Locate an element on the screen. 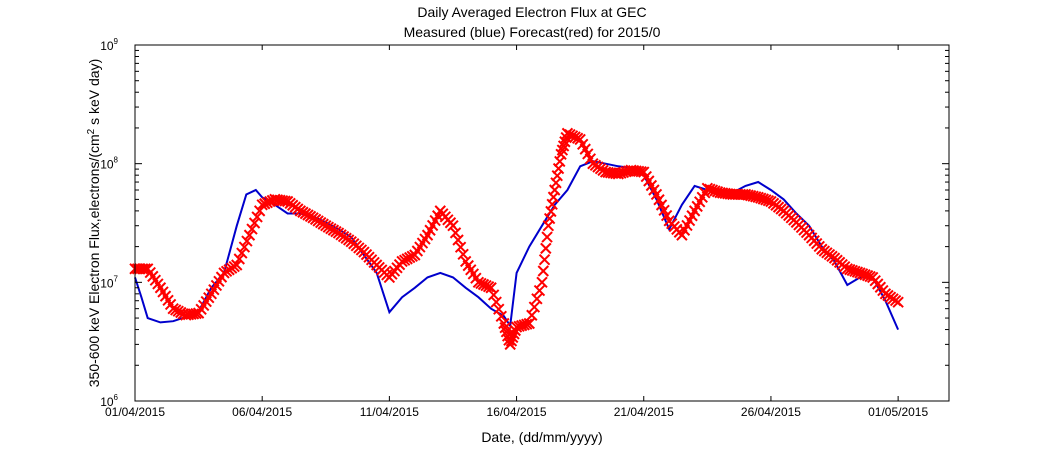  y-axis-label-tail: s keV day) is located at coordinates (94, 94).